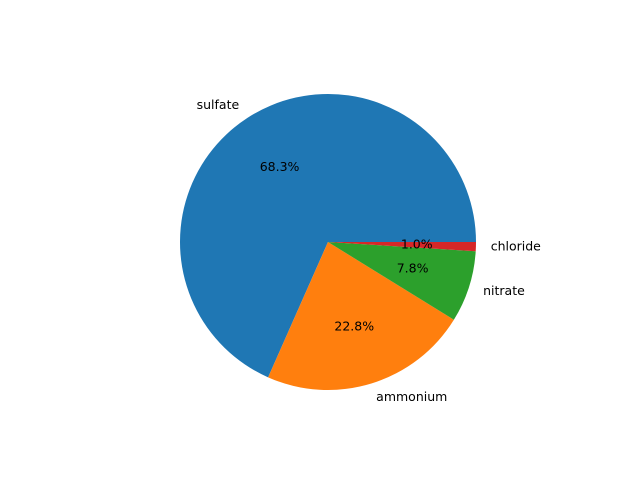 This screenshot has width=640, height=480. What do you see at coordinates (280, 166) in the screenshot?
I see `pie-percent-sulfate: 68.3%` at bounding box center [280, 166].